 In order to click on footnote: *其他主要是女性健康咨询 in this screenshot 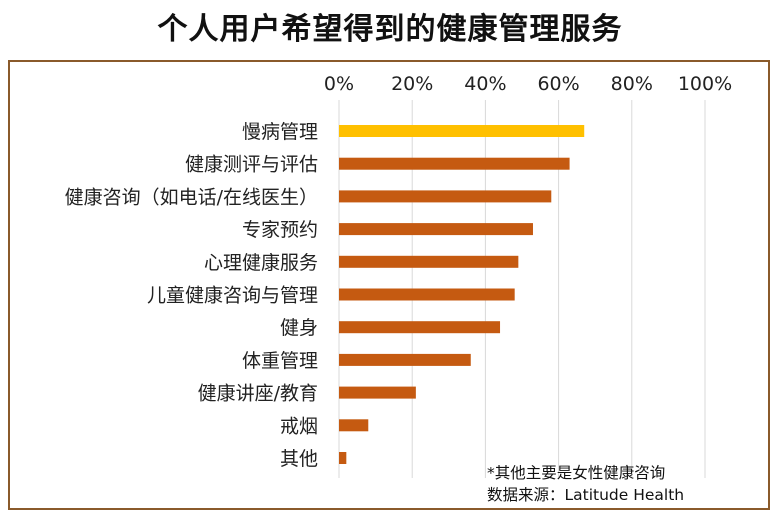, I will do `click(576, 472)`.